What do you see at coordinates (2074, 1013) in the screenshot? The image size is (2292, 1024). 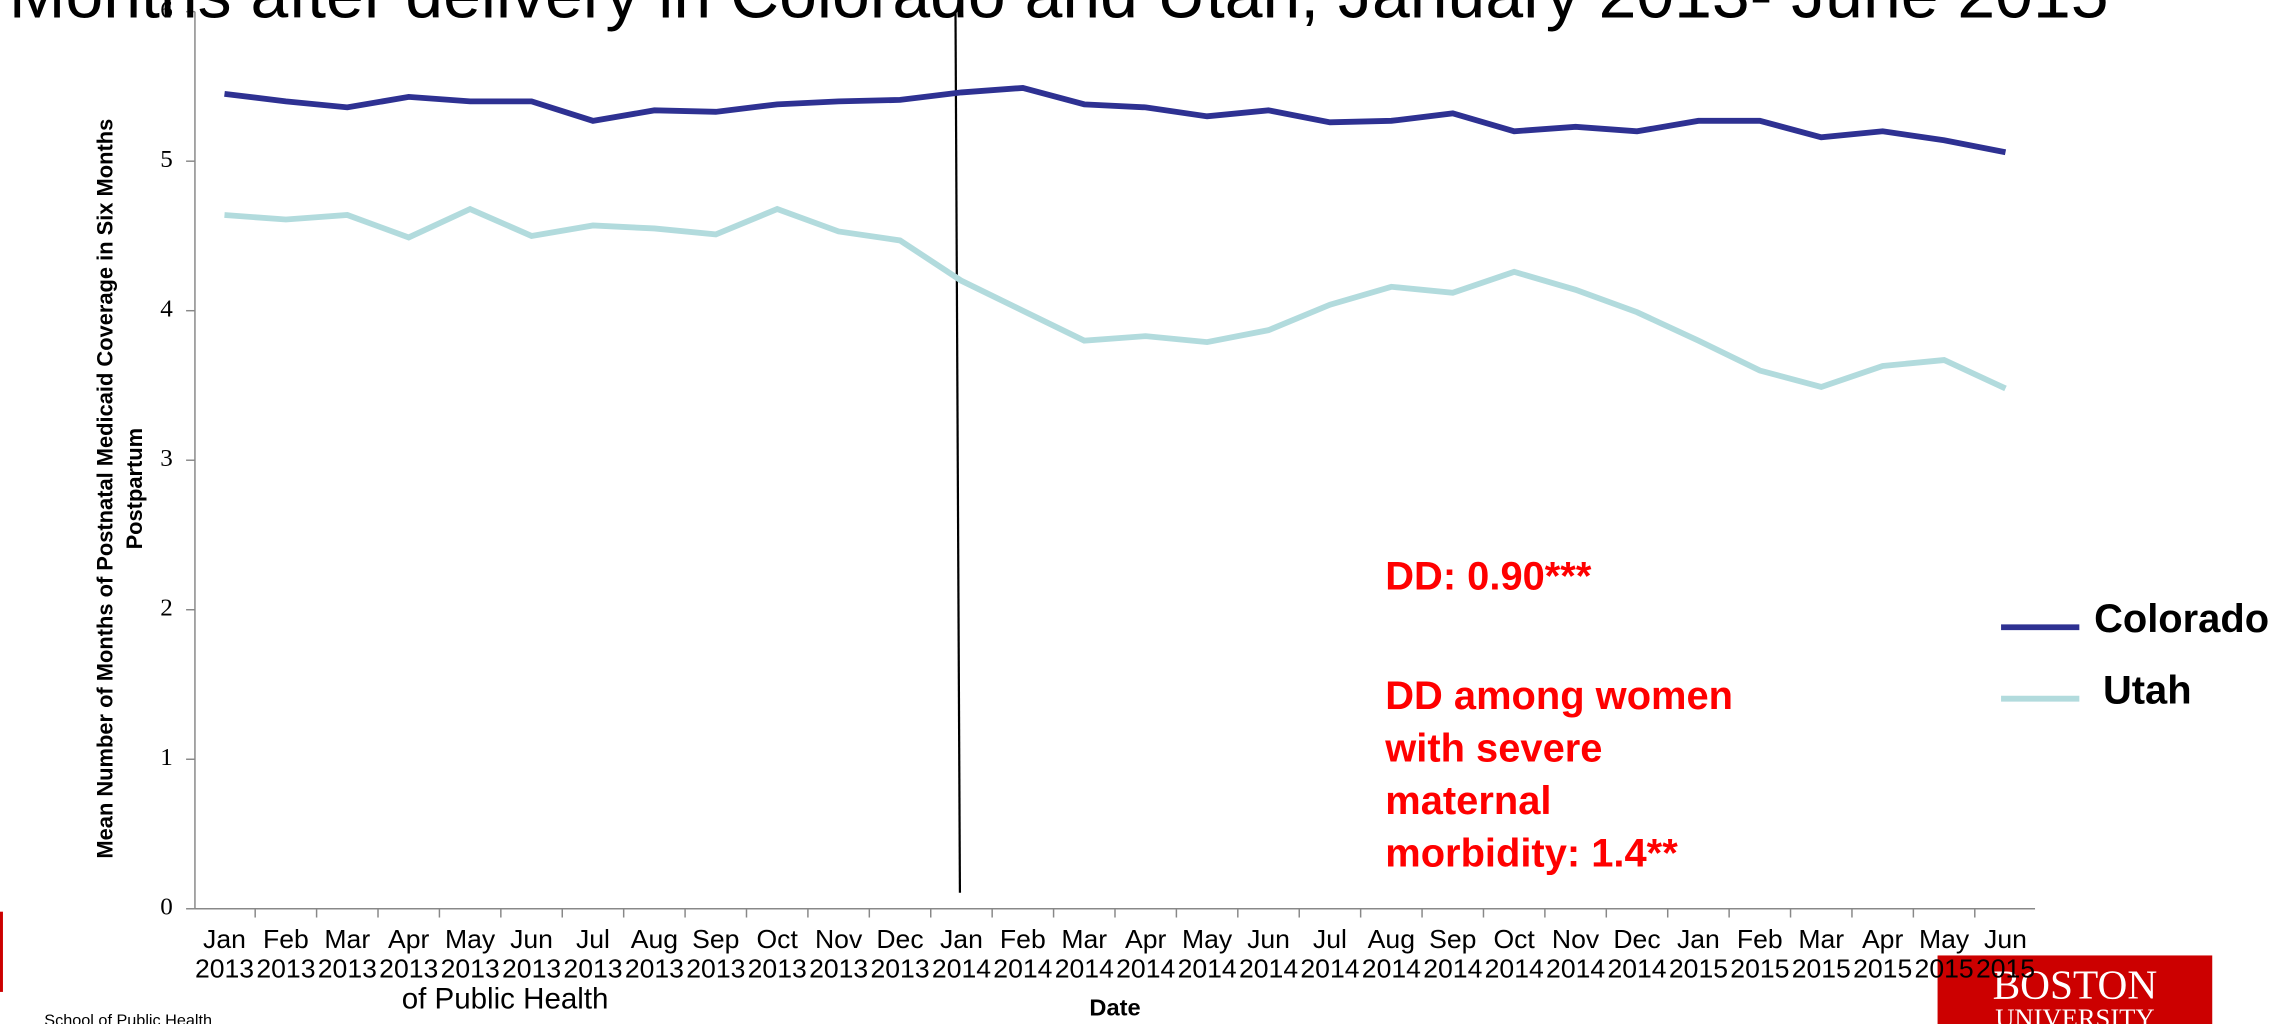 I see `logo-text: UNIVERSITY` at bounding box center [2074, 1013].